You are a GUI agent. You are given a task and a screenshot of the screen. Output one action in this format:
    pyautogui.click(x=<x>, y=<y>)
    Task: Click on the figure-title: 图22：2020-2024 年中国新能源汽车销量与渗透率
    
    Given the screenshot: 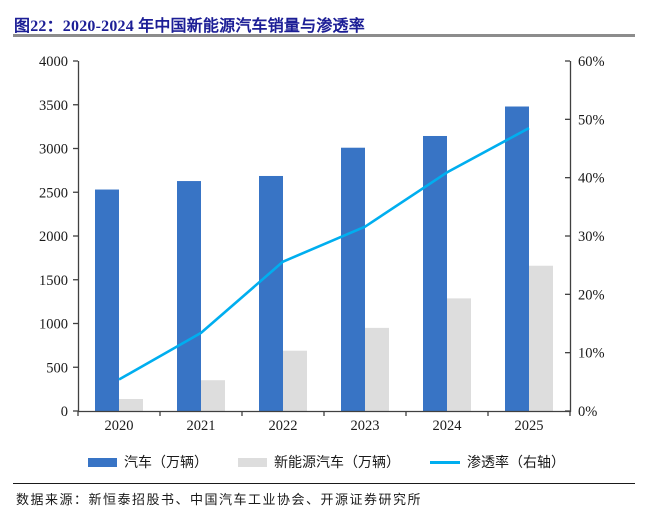 What is the action you would take?
    pyautogui.click(x=189, y=26)
    